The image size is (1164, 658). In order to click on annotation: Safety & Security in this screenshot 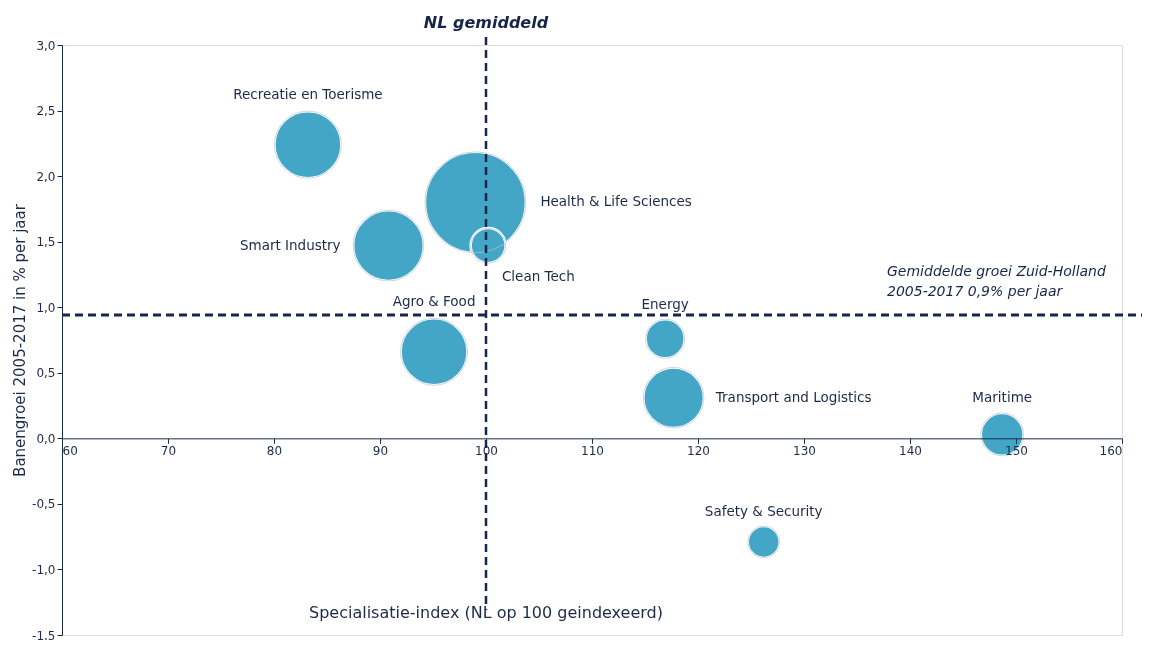, I will do `click(763, 510)`.